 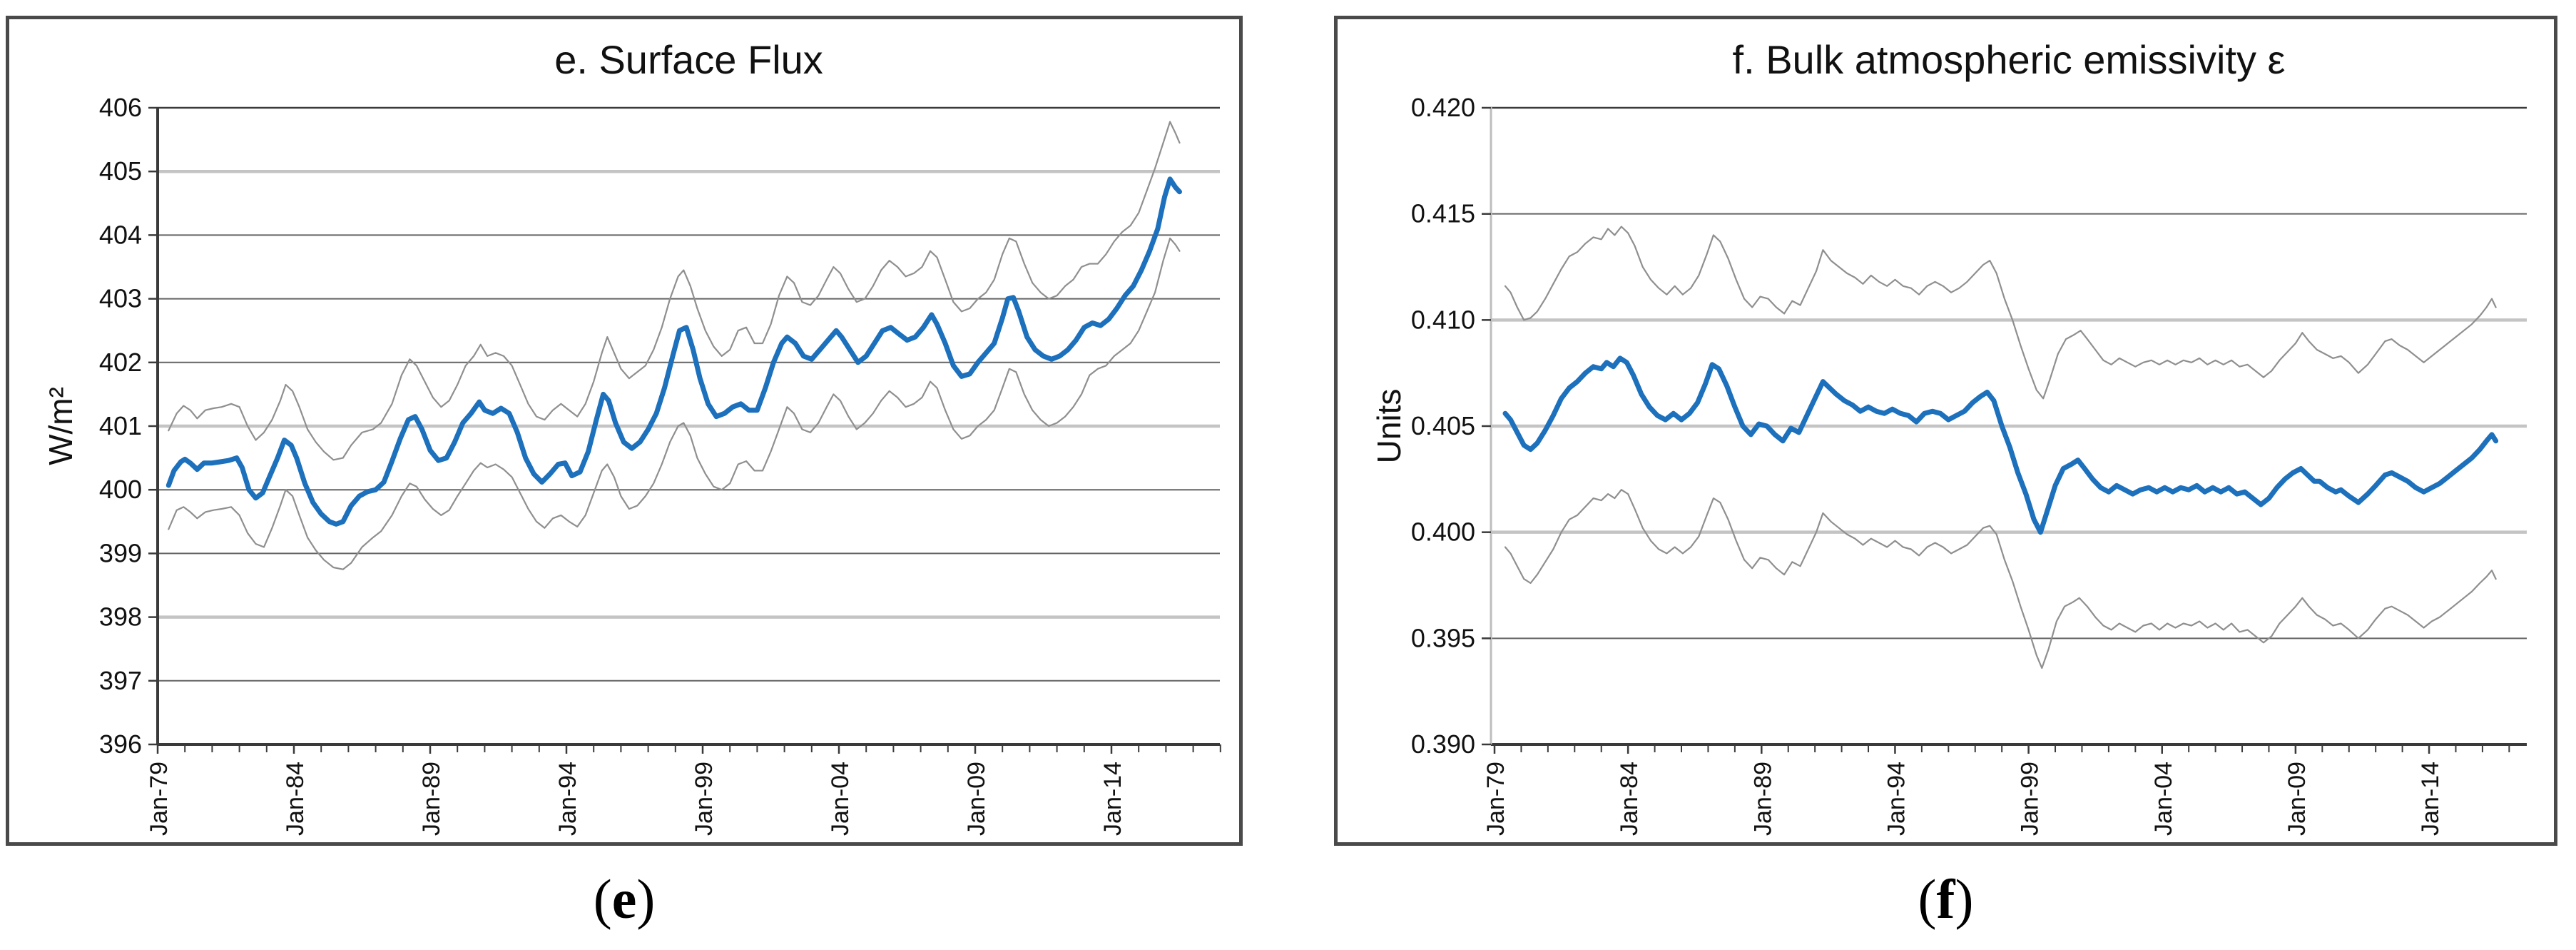 I want to click on y-tick-label: 398, so click(x=120, y=617).